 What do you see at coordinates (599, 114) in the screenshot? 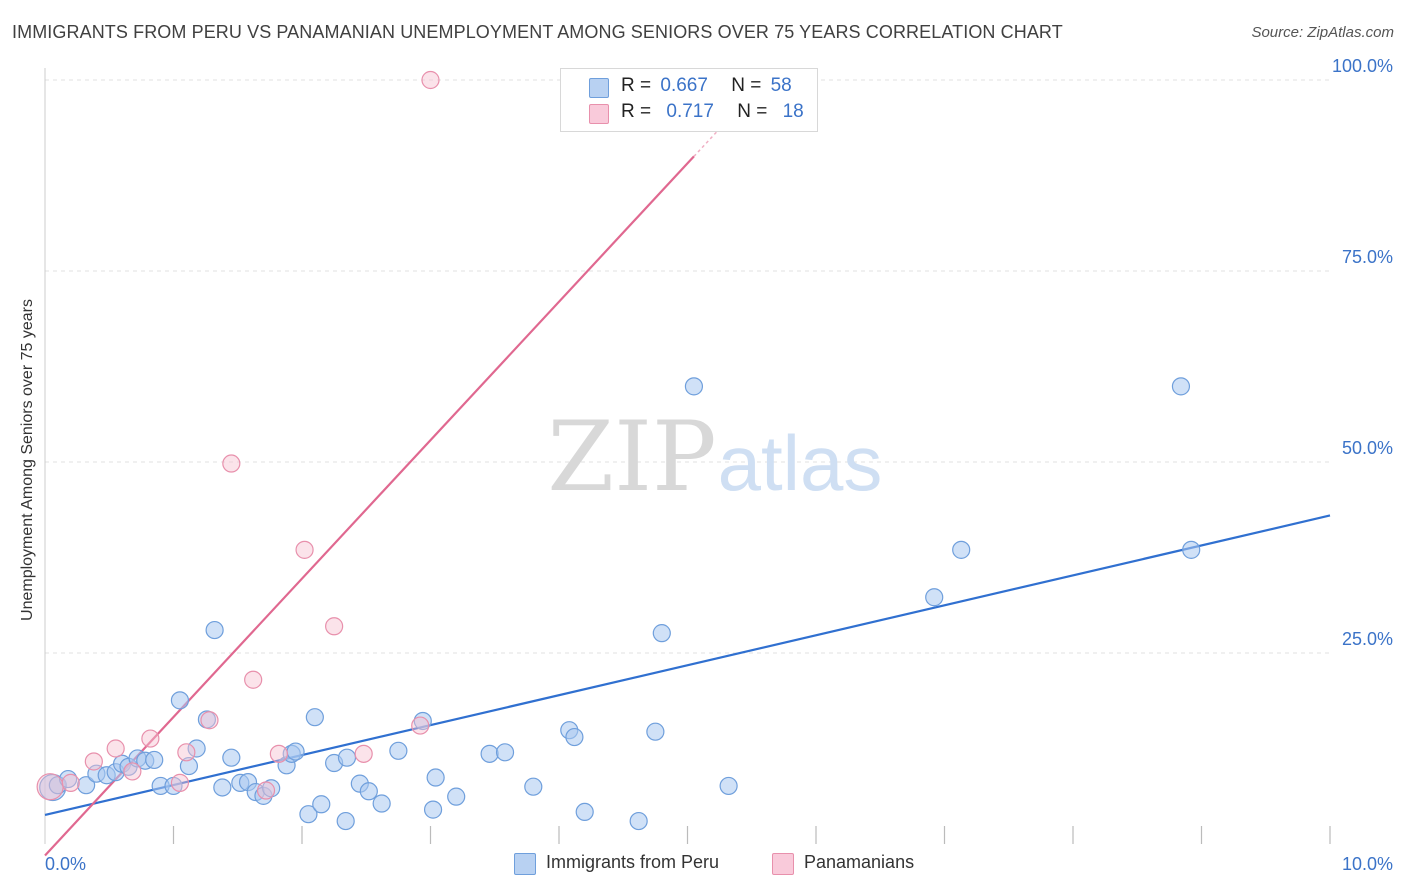
I see `legend-swatch-panamanians` at bounding box center [599, 114].